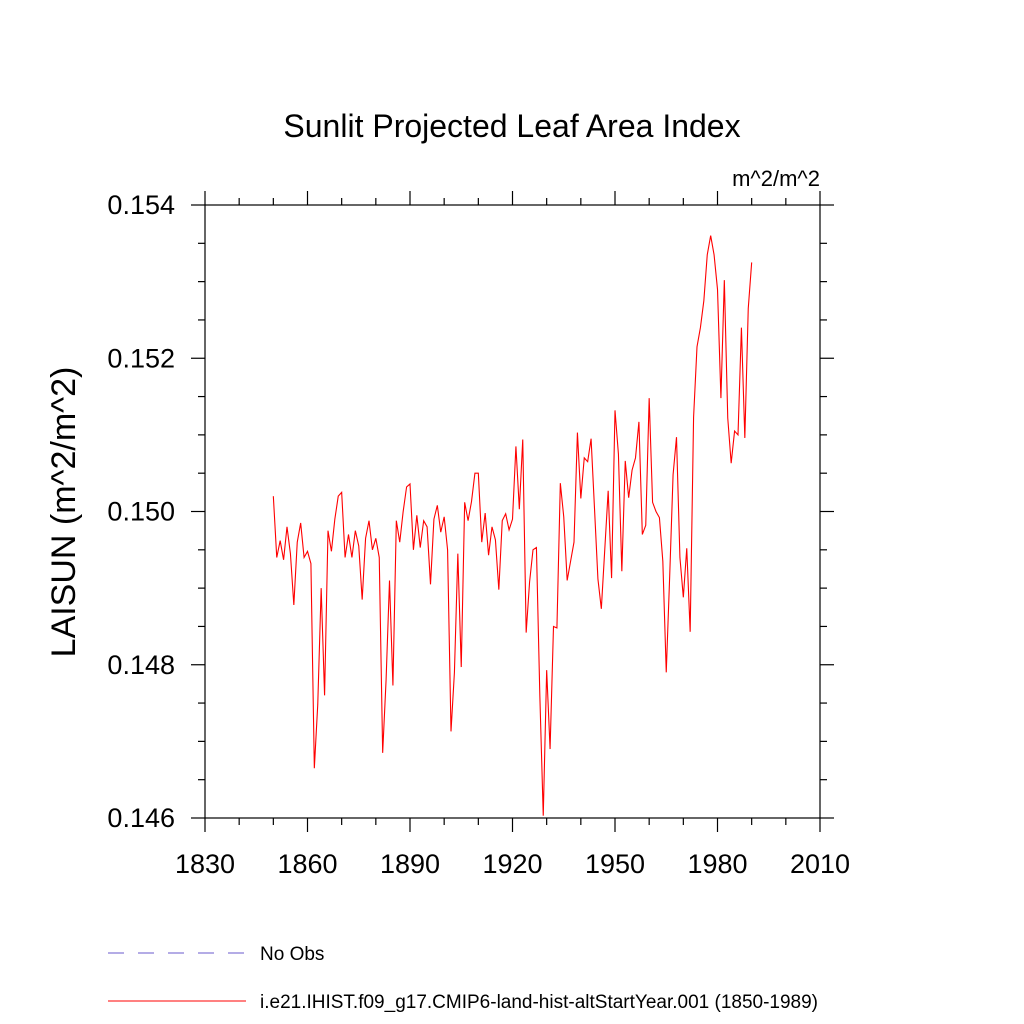 This screenshot has height=1024, width=1024. Describe the element at coordinates (141, 665) in the screenshot. I see `y-tick-label: 0.148` at that location.